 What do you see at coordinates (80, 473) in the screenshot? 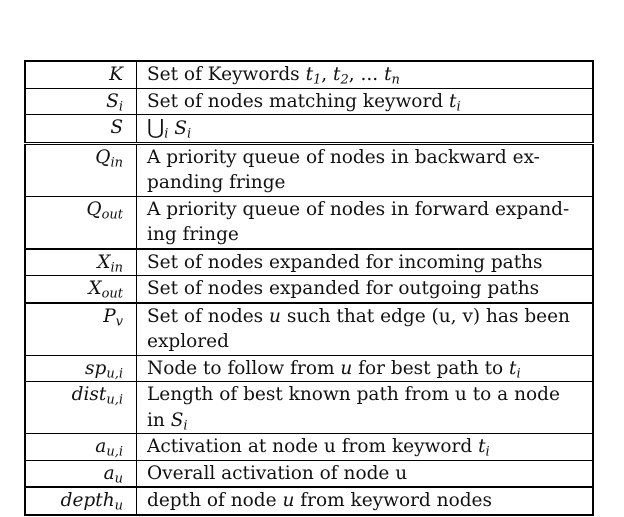
I see `symbol-cell: au` at bounding box center [80, 473].